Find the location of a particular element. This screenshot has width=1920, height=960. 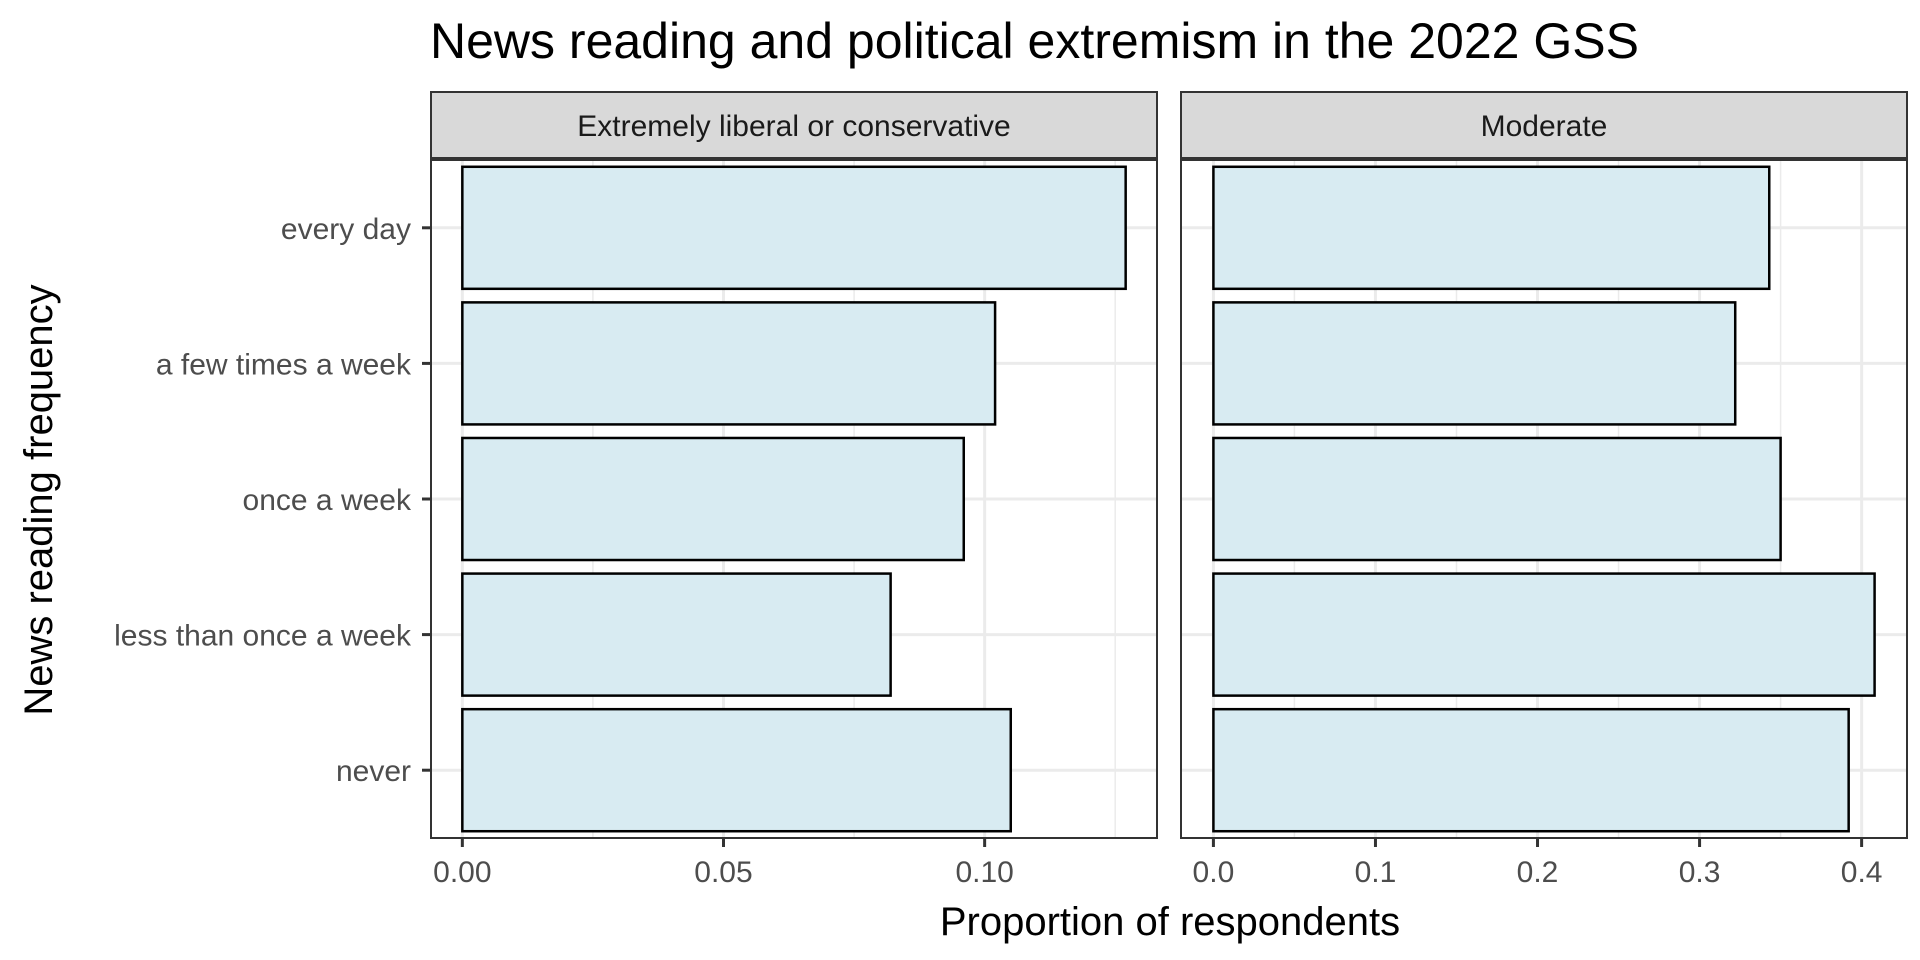

x-tick-label: 0.10 is located at coordinates (984, 872).